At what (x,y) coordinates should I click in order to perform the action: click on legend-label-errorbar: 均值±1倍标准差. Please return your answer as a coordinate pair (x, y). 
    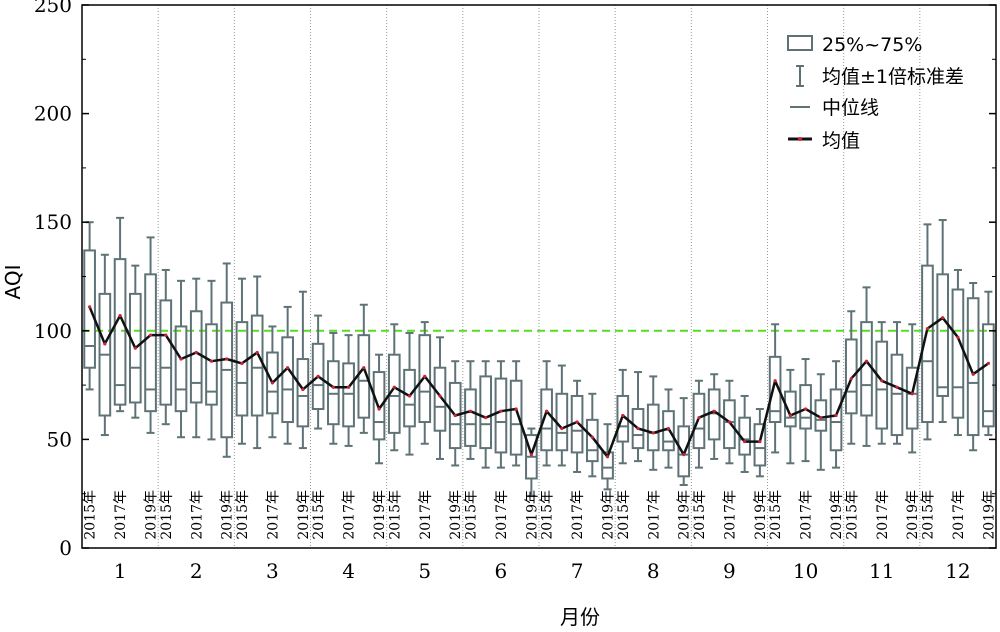
    Looking at the image, I should click on (893, 77).